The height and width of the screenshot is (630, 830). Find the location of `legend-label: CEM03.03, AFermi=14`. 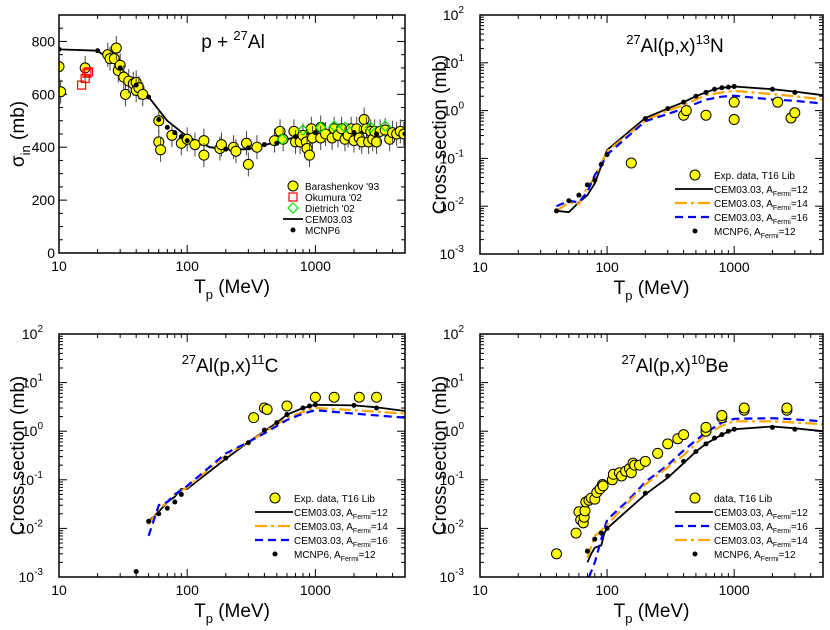

legend-label: CEM03.03, AFermi=14 is located at coordinates (761, 542).